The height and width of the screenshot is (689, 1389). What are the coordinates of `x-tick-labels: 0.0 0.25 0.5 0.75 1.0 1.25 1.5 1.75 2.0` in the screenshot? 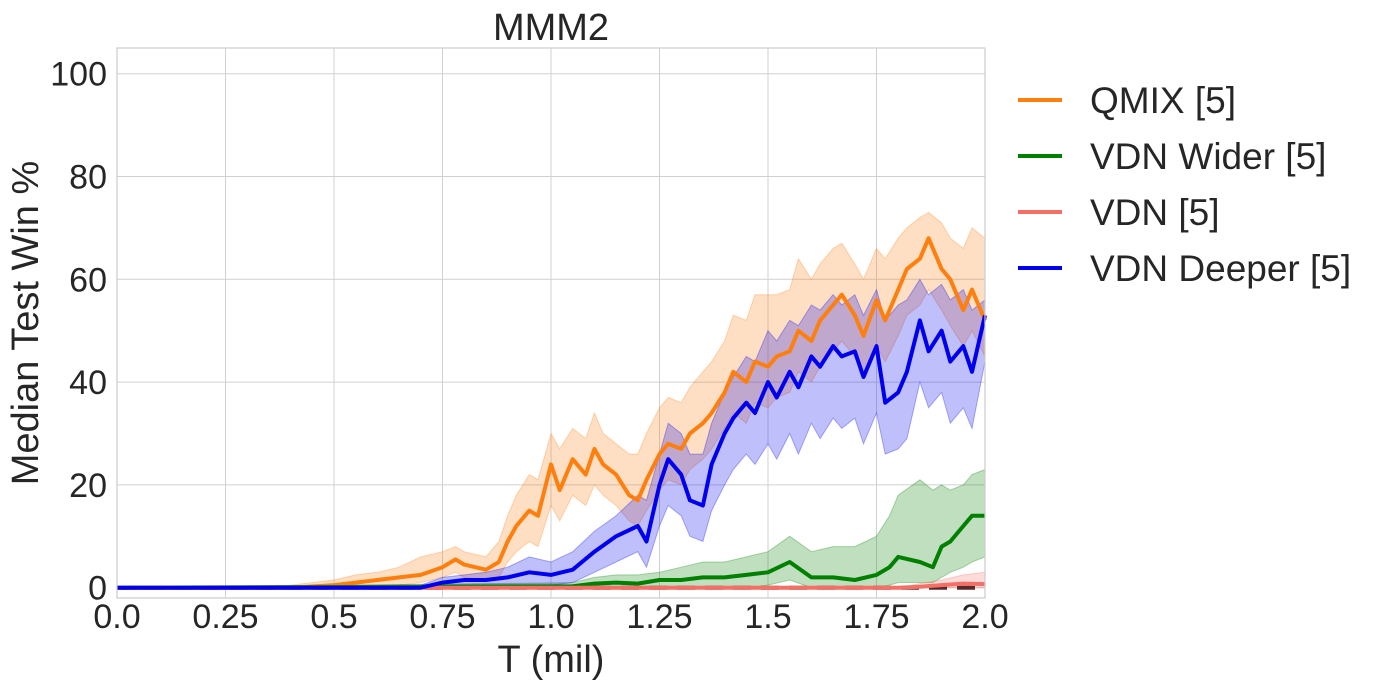 It's located at (550, 617).